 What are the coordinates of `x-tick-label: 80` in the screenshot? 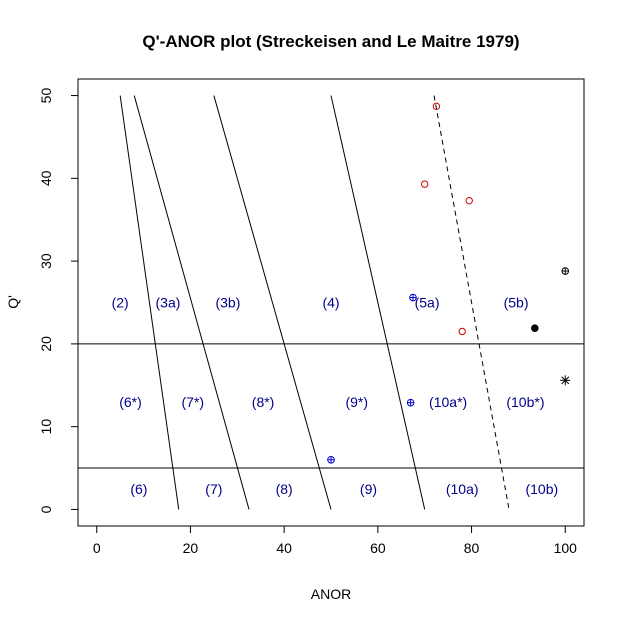 It's located at (472, 548).